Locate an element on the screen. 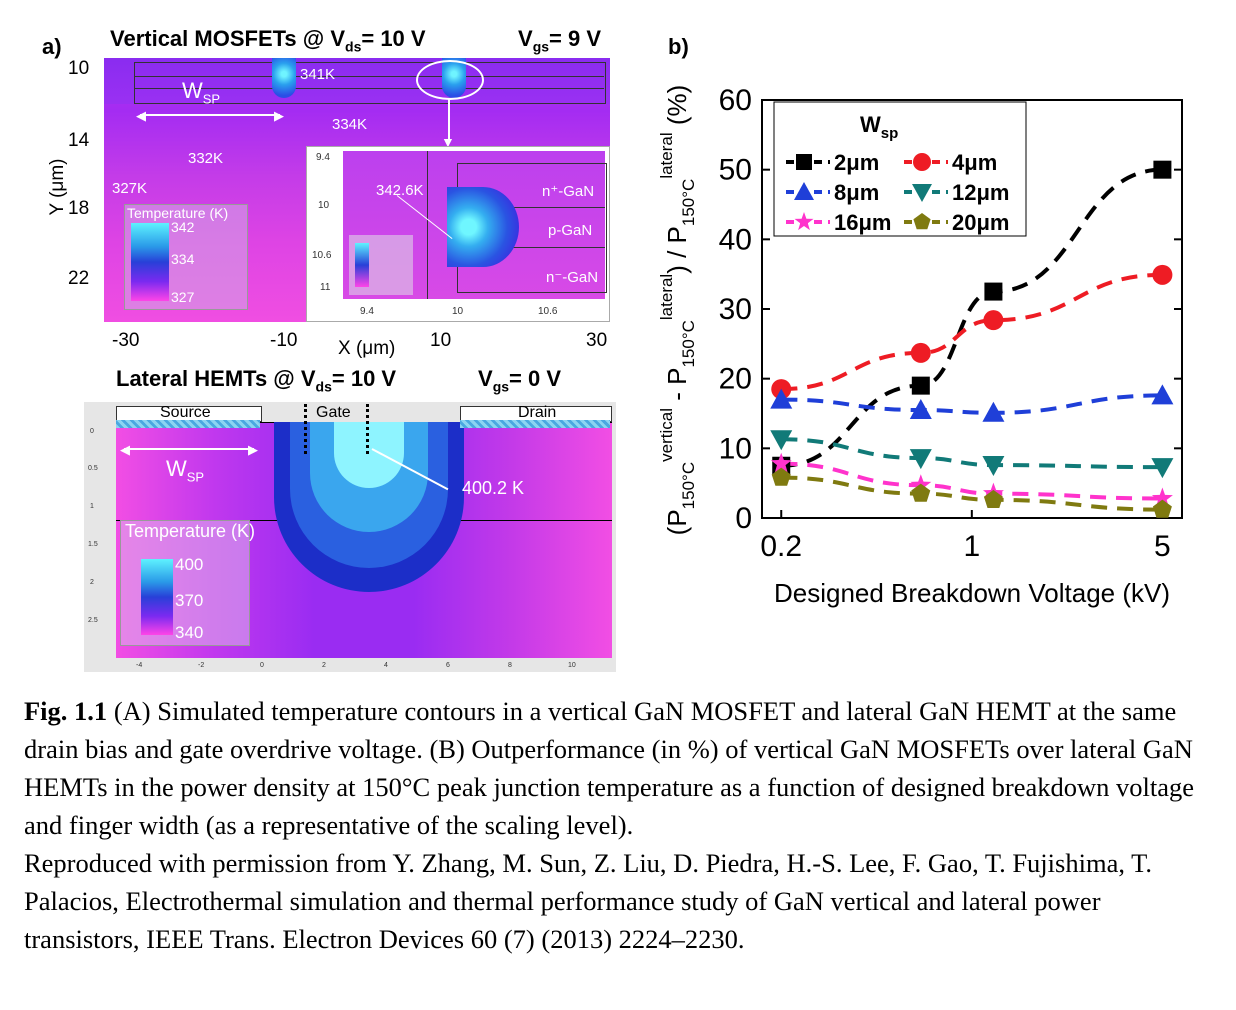 The width and height of the screenshot is (1236, 1010). x-tick-label: 1 is located at coordinates (971, 546).